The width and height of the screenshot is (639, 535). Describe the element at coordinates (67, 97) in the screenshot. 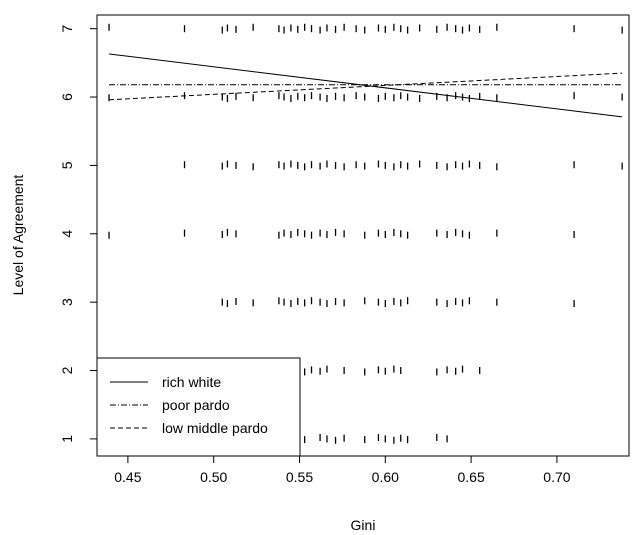

I see `y-tick-label: 6` at that location.